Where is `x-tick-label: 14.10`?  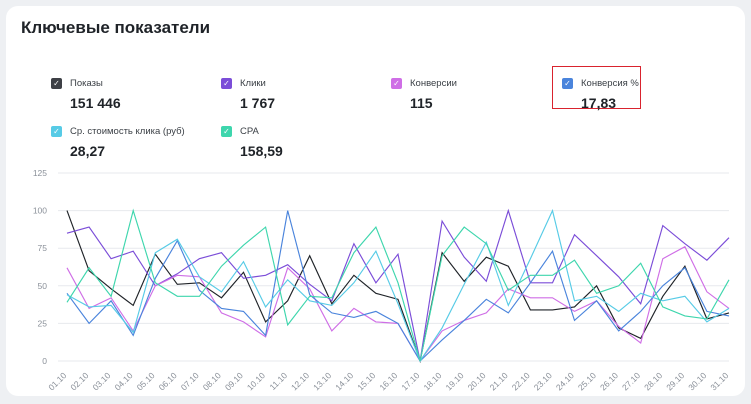
x-tick-label: 14.10 is located at coordinates (344, 381).